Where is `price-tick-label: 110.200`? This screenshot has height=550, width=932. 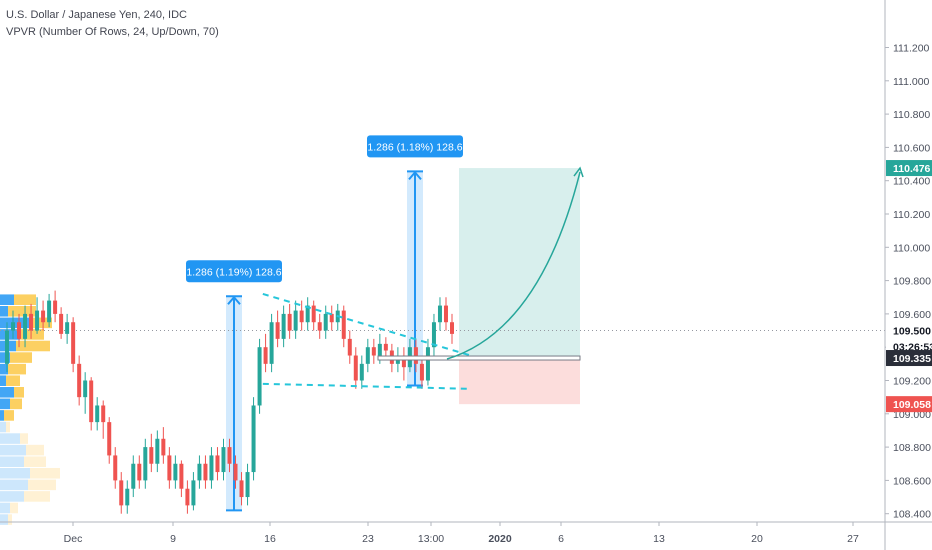 price-tick-label: 110.200 is located at coordinates (911, 215).